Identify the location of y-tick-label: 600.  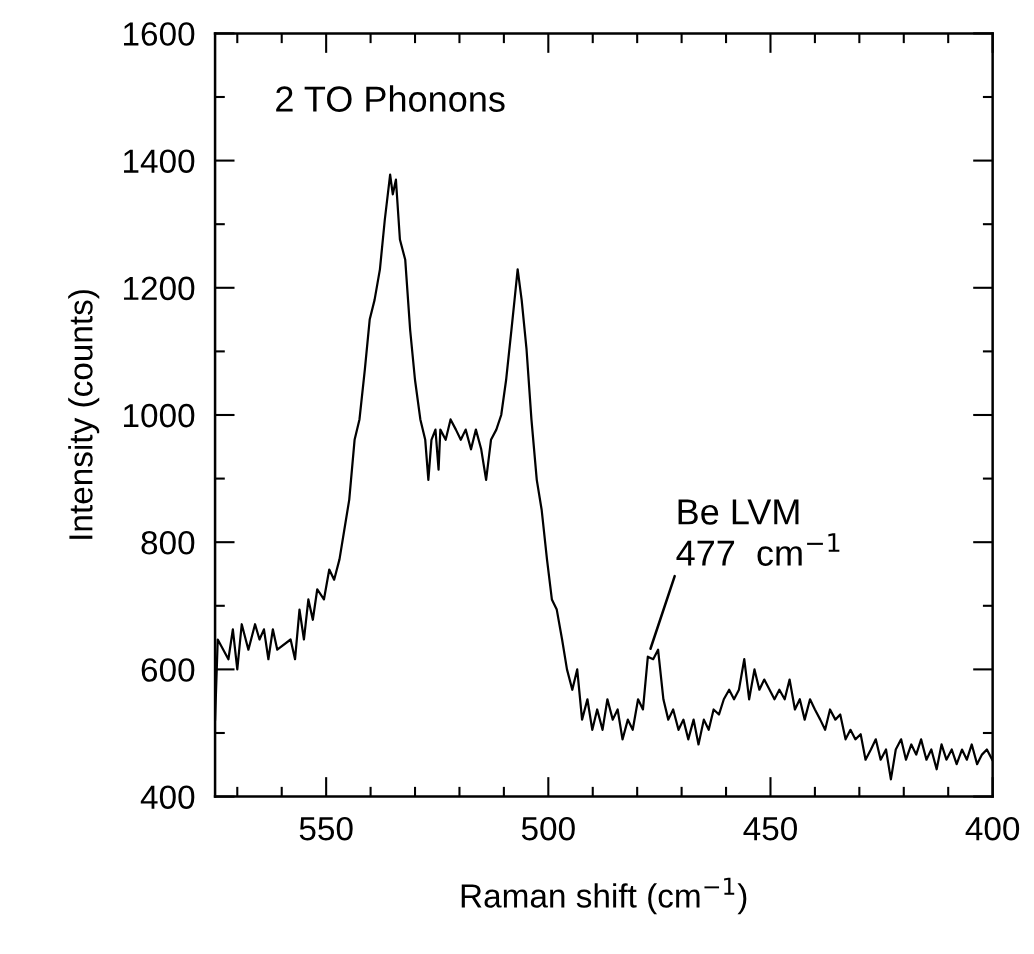
(168, 670).